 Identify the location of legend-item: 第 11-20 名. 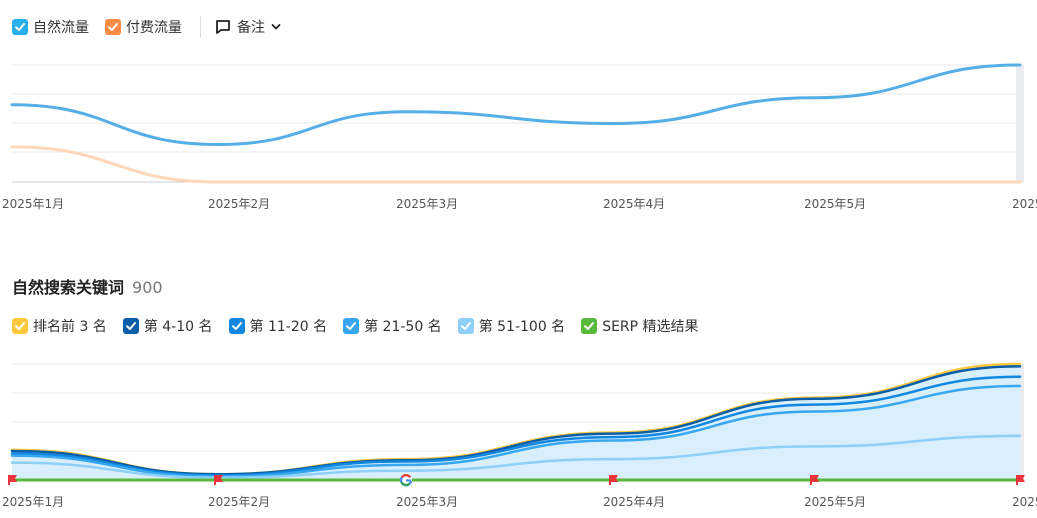
(278, 326).